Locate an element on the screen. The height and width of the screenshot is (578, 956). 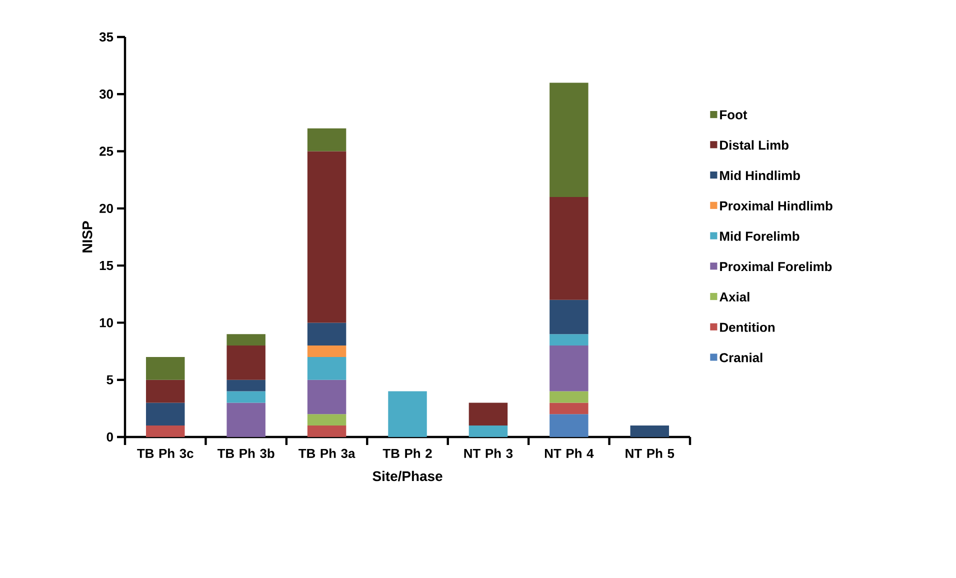
x-tick-label: NT Ph 3 is located at coordinates (488, 453).